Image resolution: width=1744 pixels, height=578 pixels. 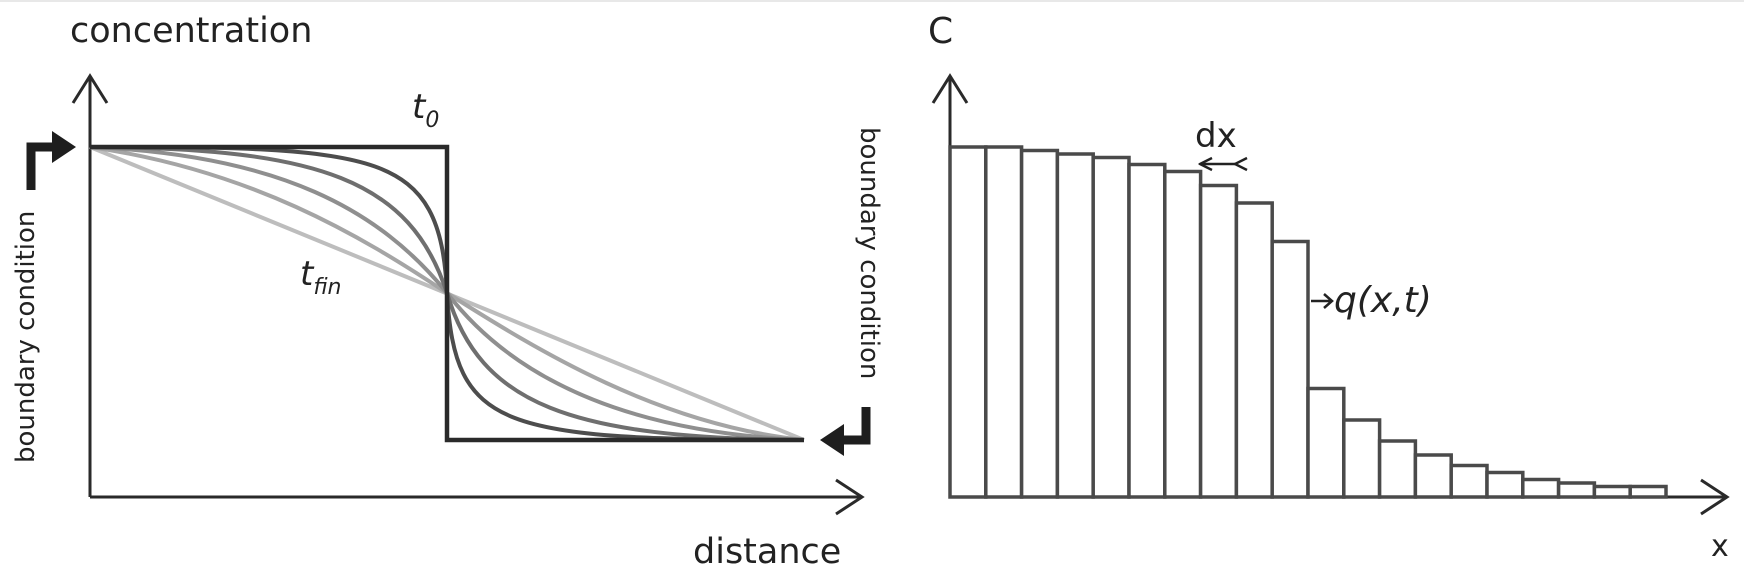 What do you see at coordinates (850, 497) in the screenshot?
I see `left-x-axis-arrow` at bounding box center [850, 497].